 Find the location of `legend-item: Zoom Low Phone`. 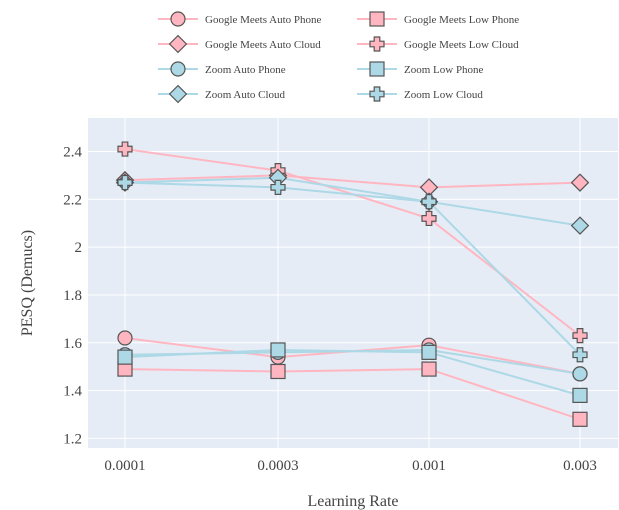

legend-item: Zoom Low Phone is located at coordinates (420, 69).